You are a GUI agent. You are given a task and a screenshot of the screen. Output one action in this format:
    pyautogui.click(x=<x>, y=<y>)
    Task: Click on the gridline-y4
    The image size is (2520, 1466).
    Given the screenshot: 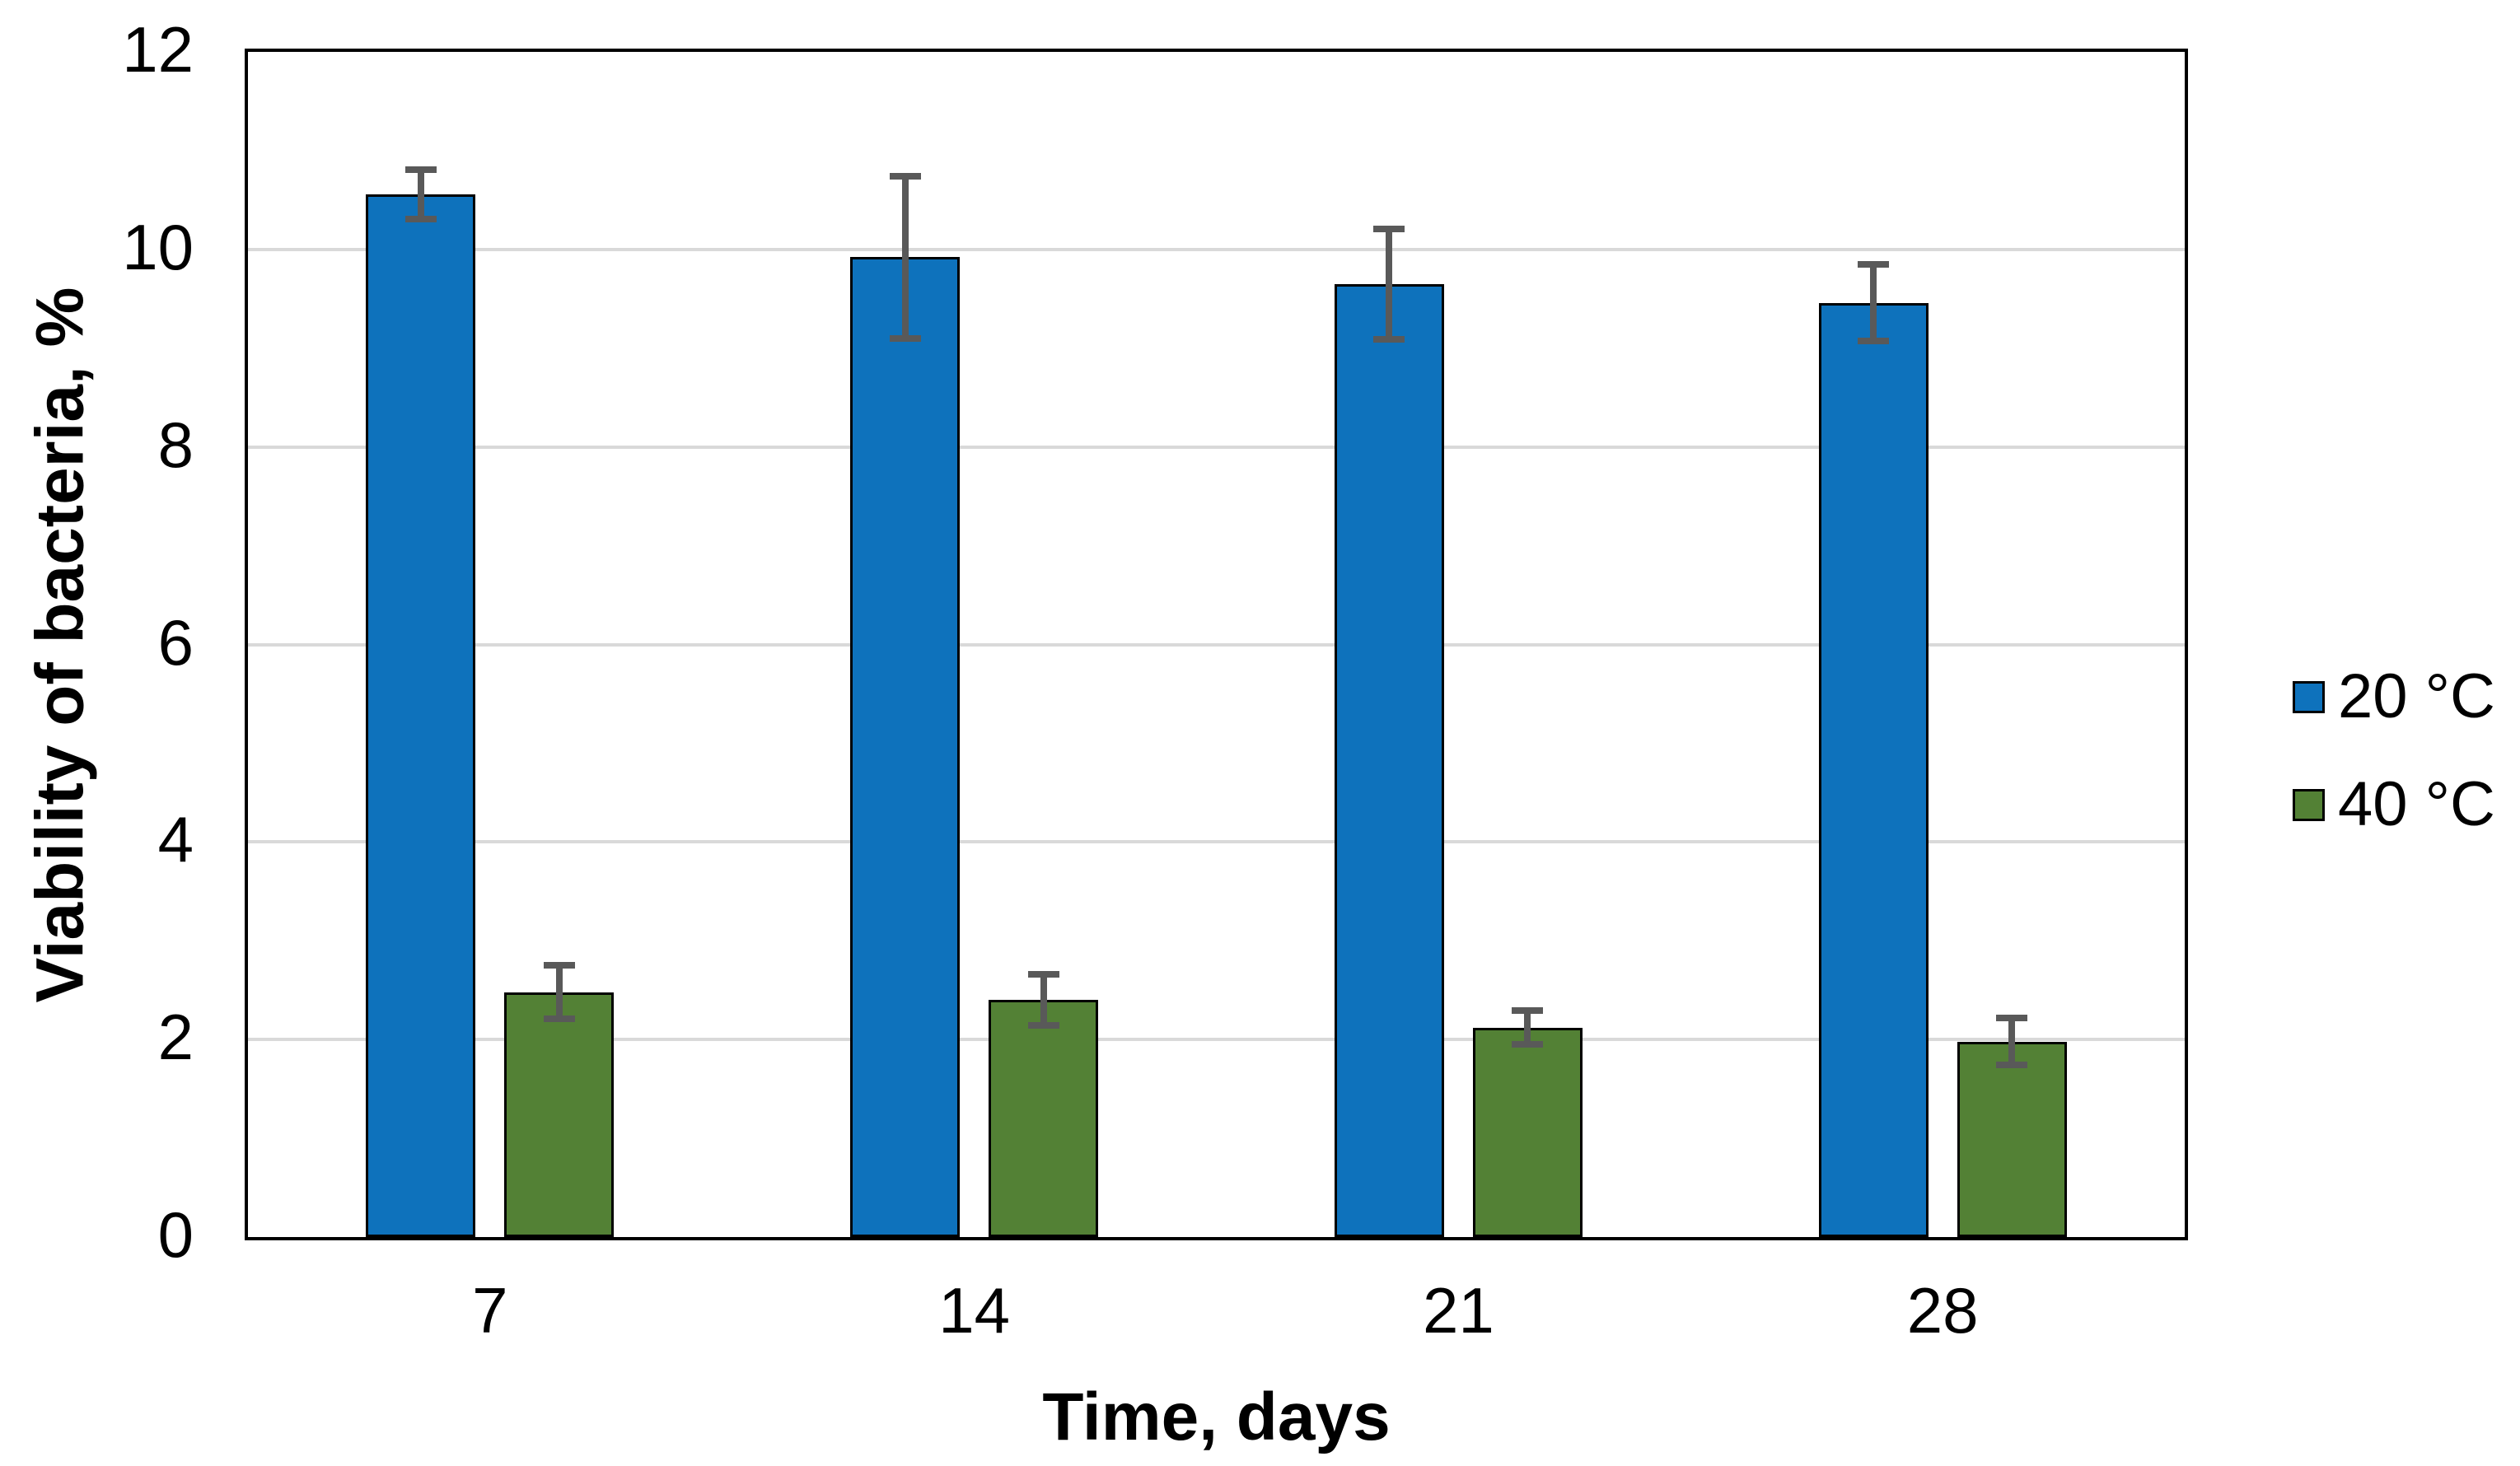 What is the action you would take?
    pyautogui.click(x=1216, y=842)
    